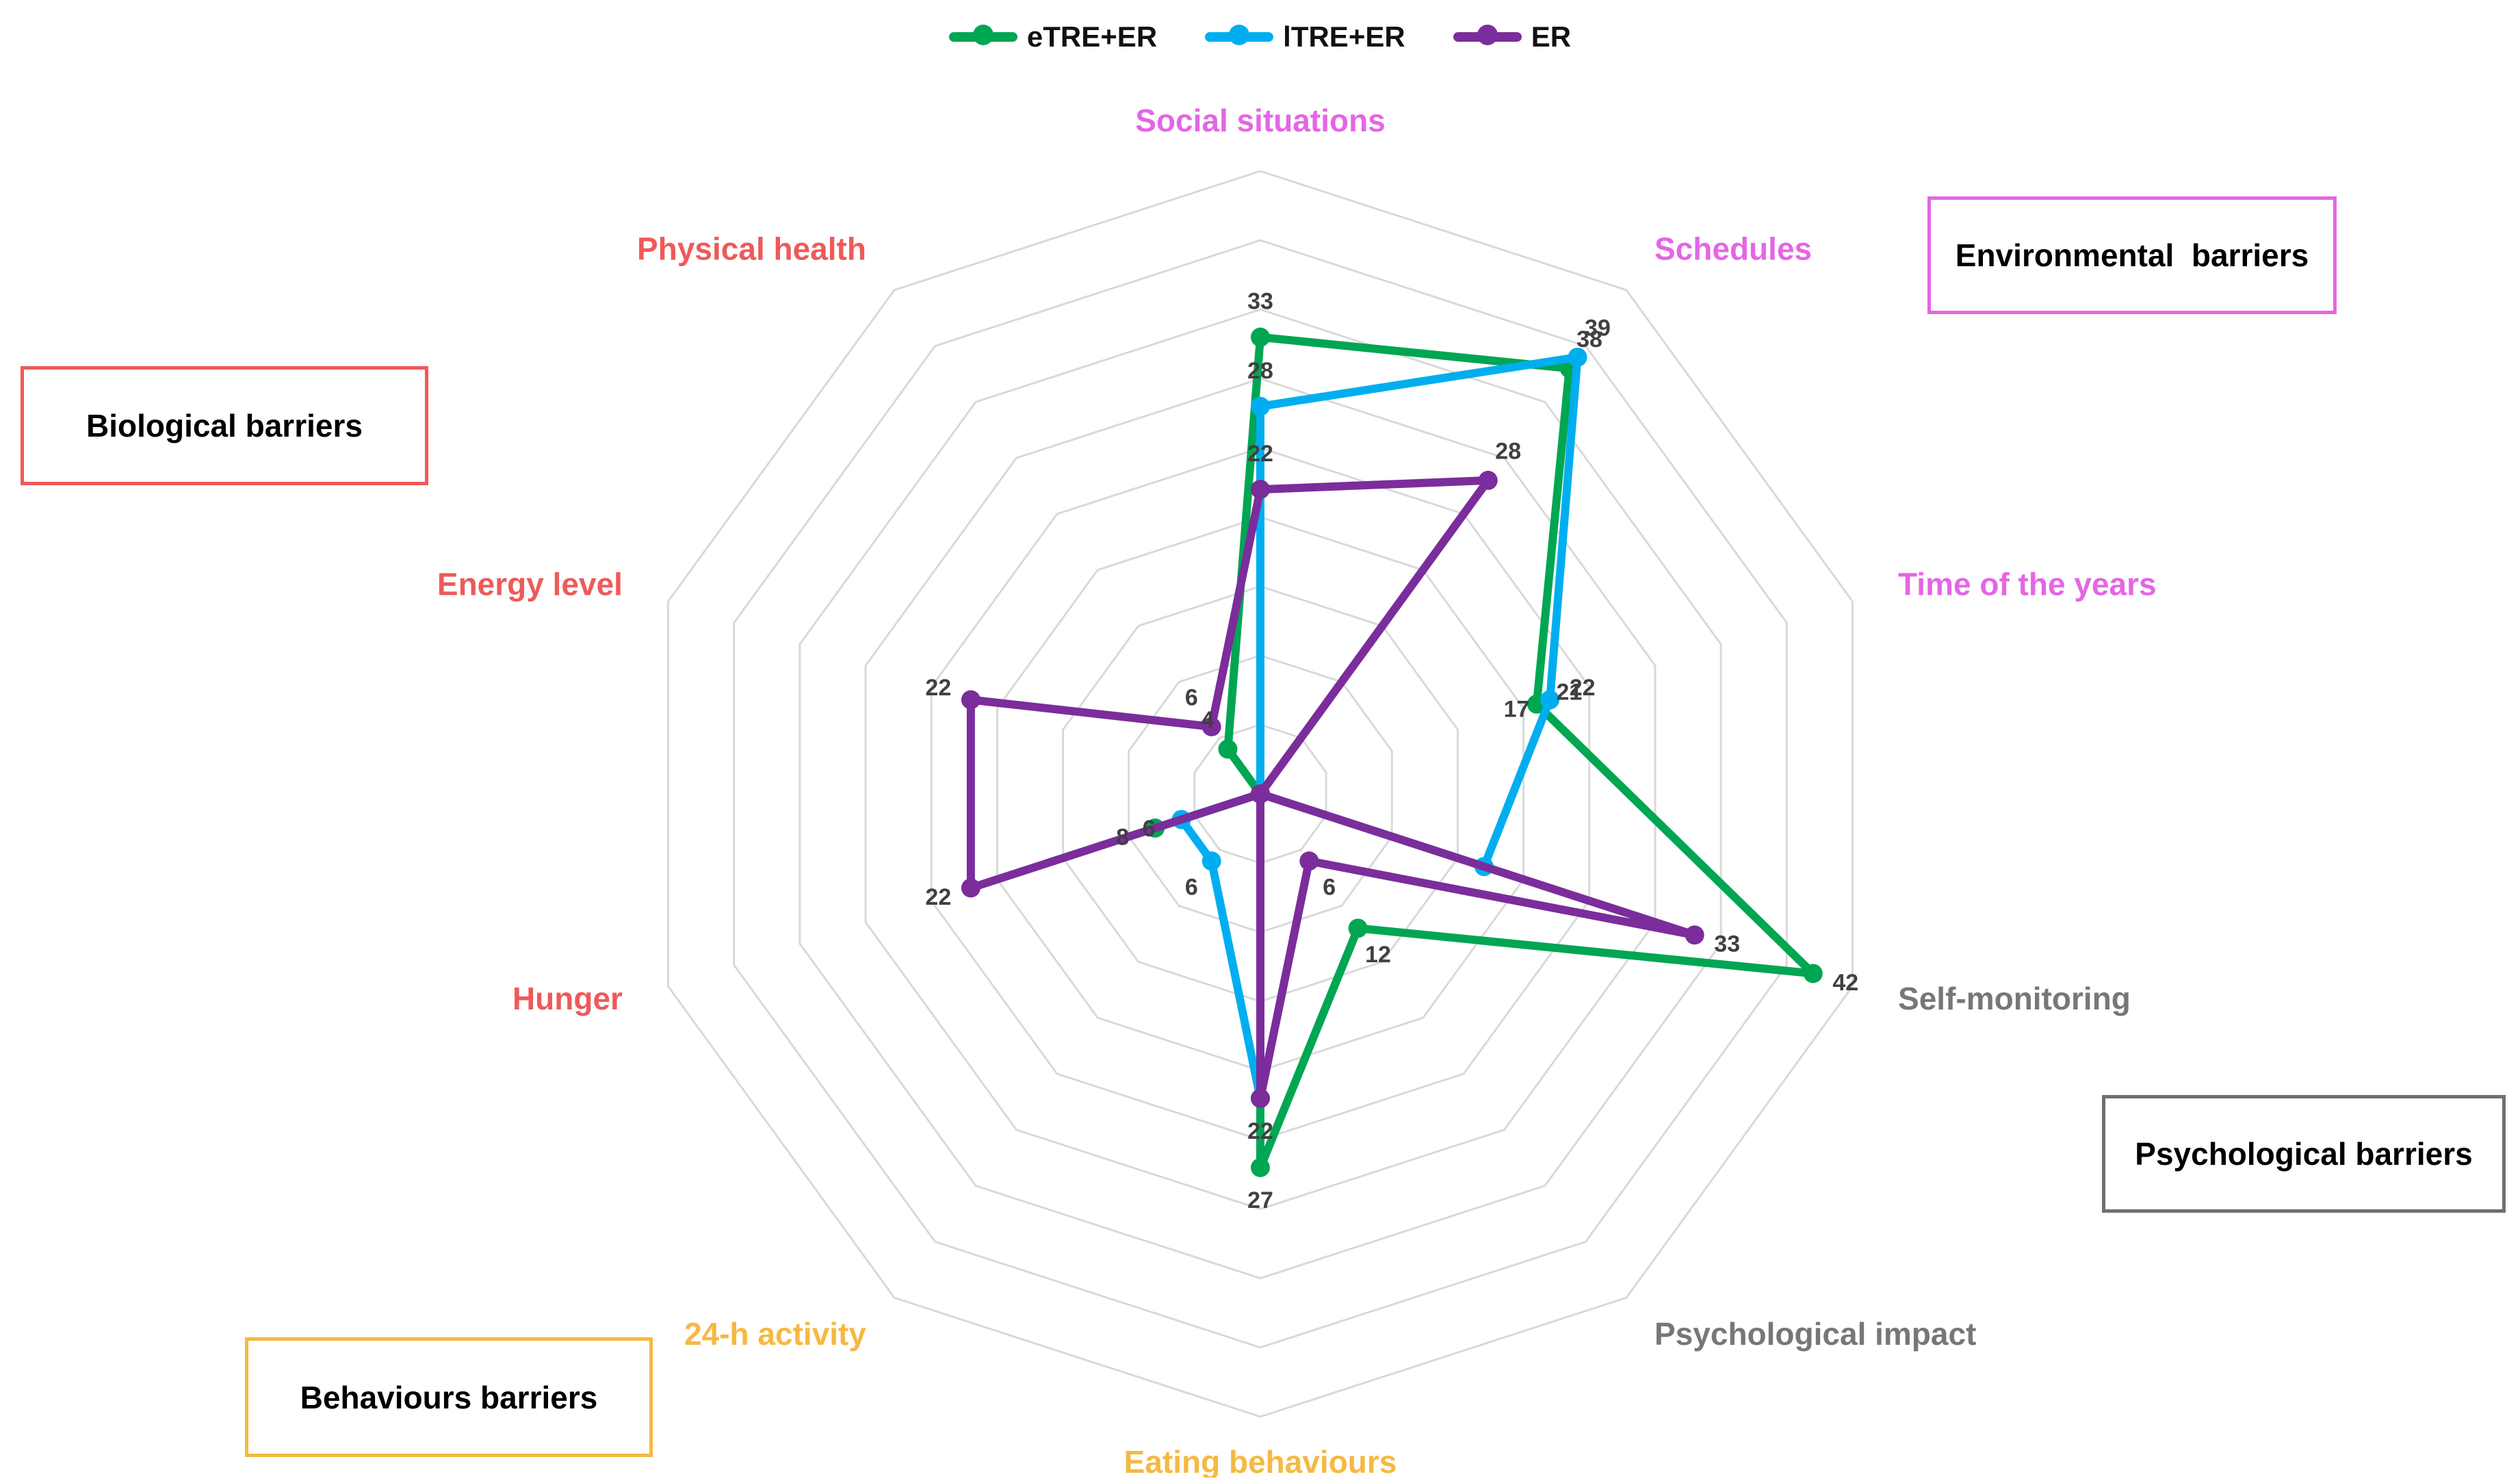 The width and height of the screenshot is (2520, 1481). I want to click on value-label-10: 33, so click(1727, 944).